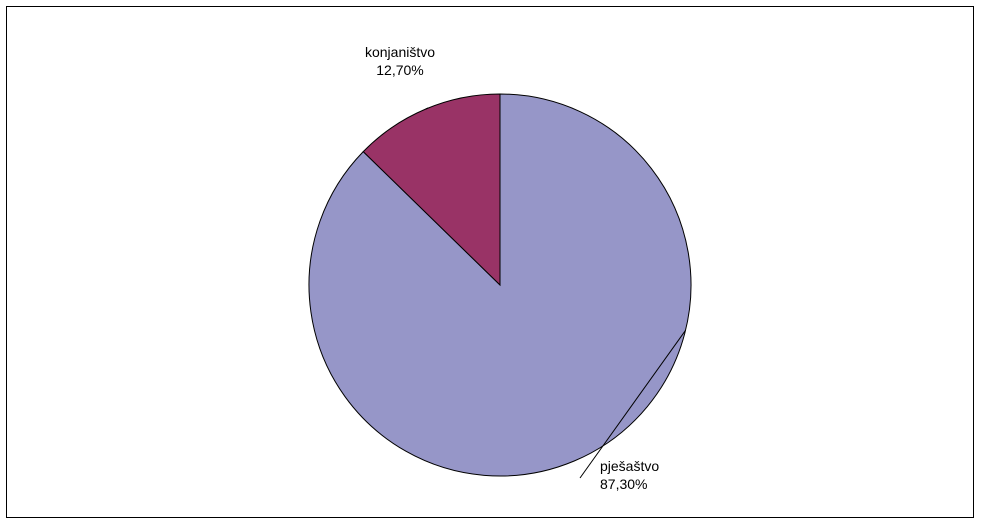 Image resolution: width=982 pixels, height=525 pixels. I want to click on slice-label-pjesastvo: pješaštvo 87,30%, so click(629, 475).